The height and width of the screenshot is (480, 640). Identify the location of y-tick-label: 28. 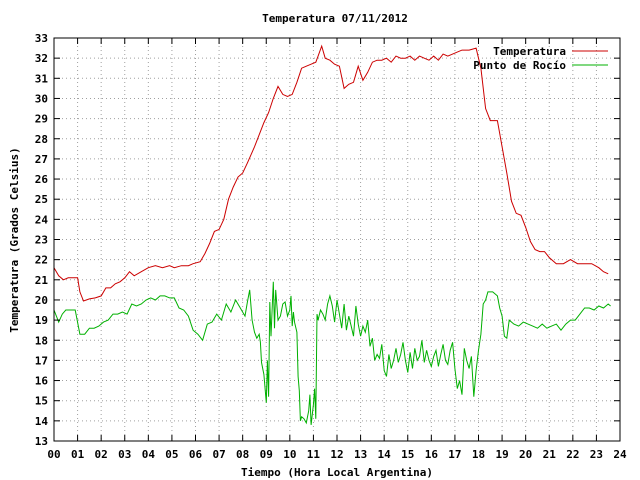
(41, 139).